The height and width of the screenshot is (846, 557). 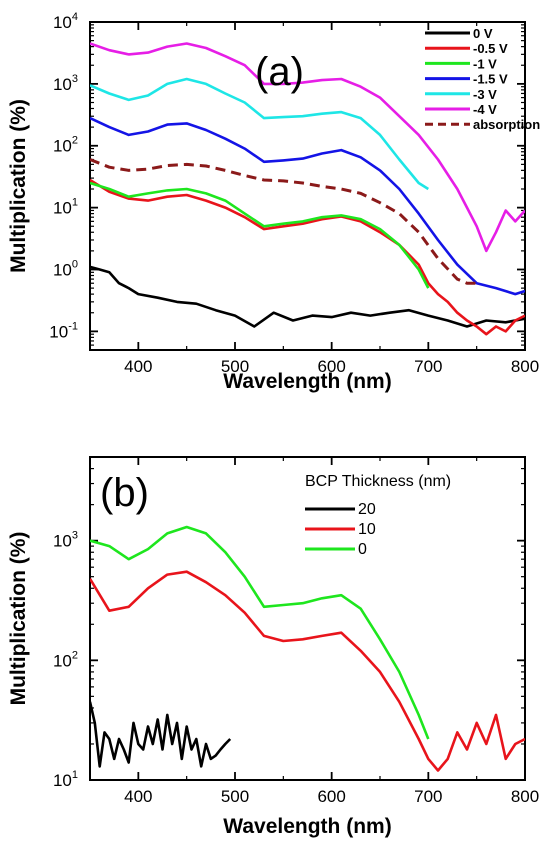 What do you see at coordinates (506, 124) in the screenshot?
I see `legend-label-6: absorption` at bounding box center [506, 124].